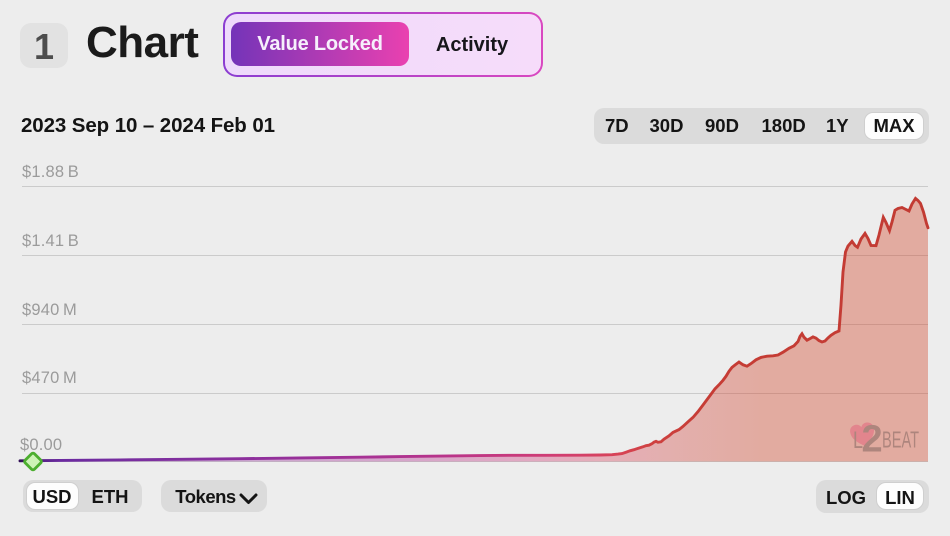  What do you see at coordinates (900, 439) in the screenshot?
I see `svg-text: BEAT` at bounding box center [900, 439].